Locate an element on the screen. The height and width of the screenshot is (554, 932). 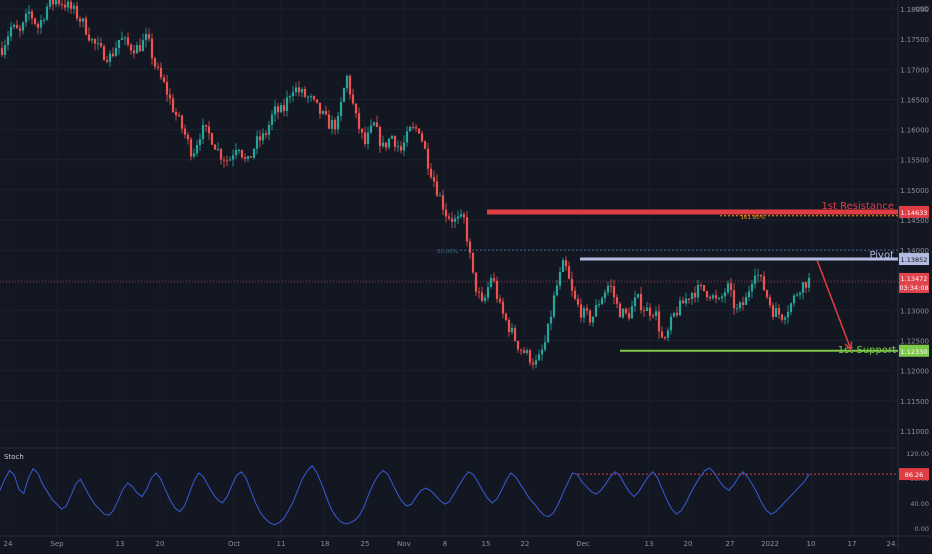
price-tick-label: 1.17000 is located at coordinates (914, 70).